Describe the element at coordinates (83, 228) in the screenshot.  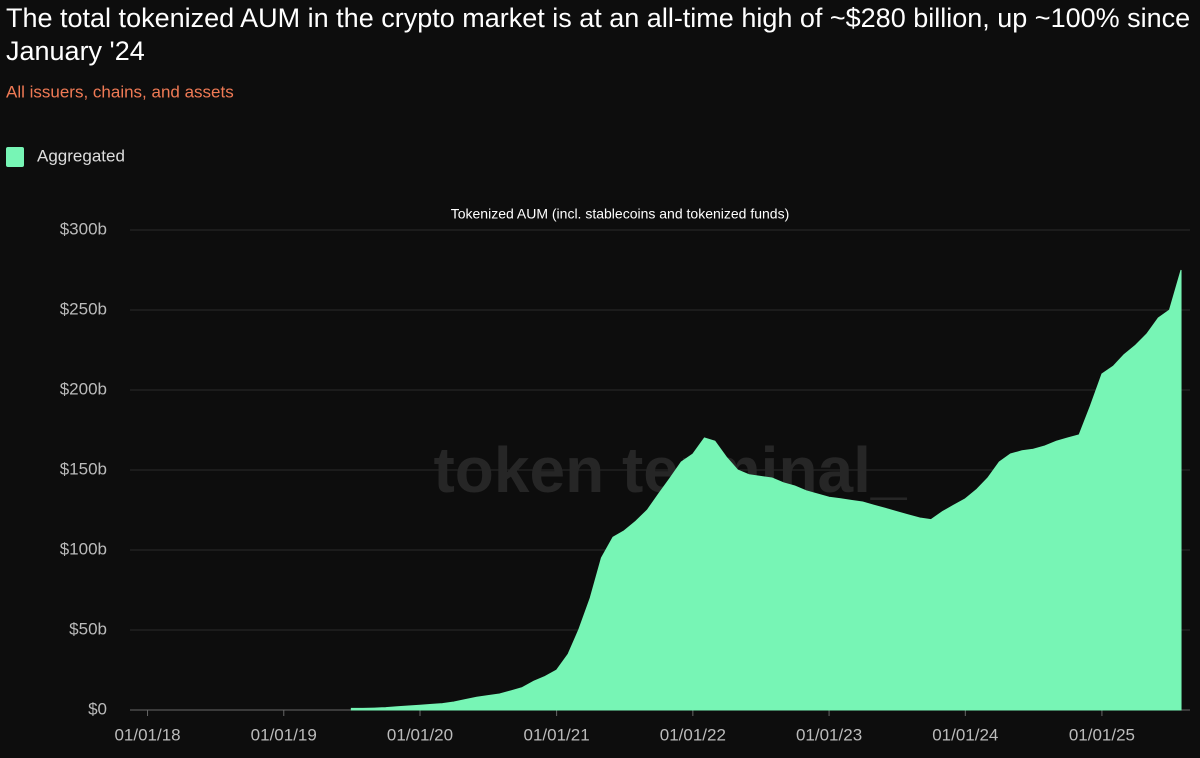
I see `y-tick-label: $300b` at that location.